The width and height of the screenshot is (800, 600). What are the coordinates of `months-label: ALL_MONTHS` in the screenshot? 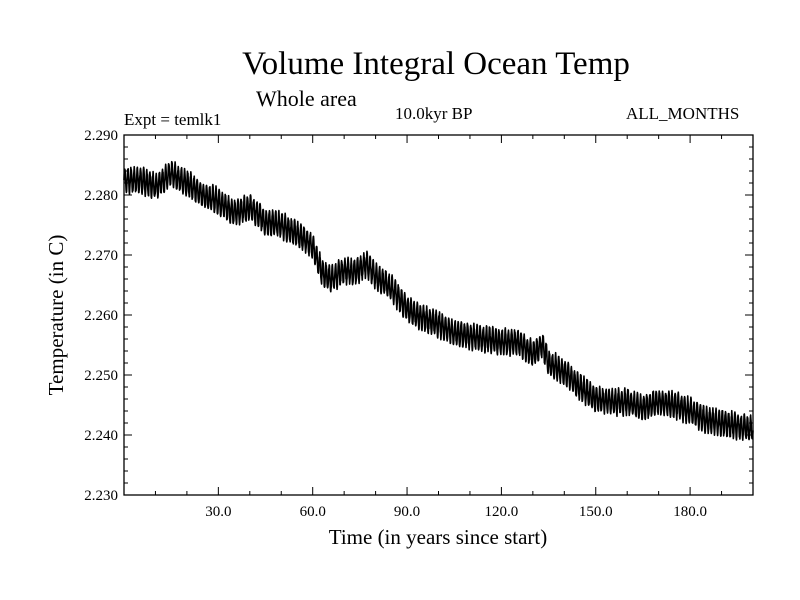 It's located at (683, 113).